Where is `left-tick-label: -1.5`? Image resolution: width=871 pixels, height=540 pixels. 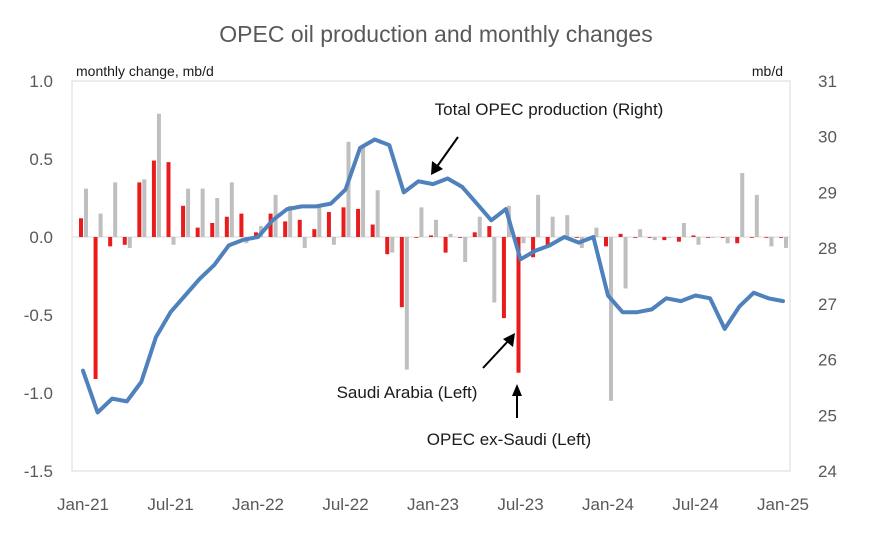 left-tick-label: -1.5 is located at coordinates (38, 471).